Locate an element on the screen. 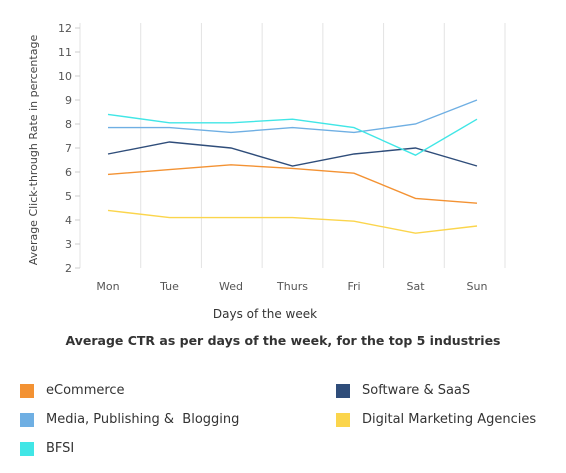  legend-item: BFSI is located at coordinates (47, 448).